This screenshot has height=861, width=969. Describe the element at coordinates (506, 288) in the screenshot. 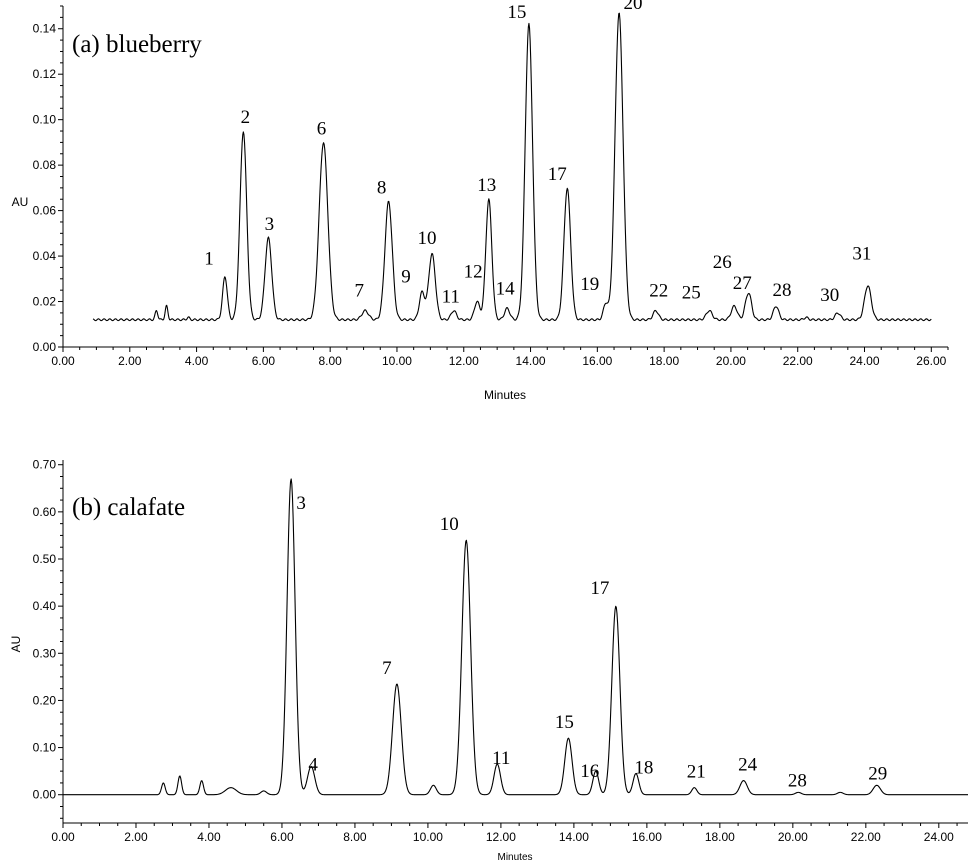

I see `peak-label-14: 14` at that location.